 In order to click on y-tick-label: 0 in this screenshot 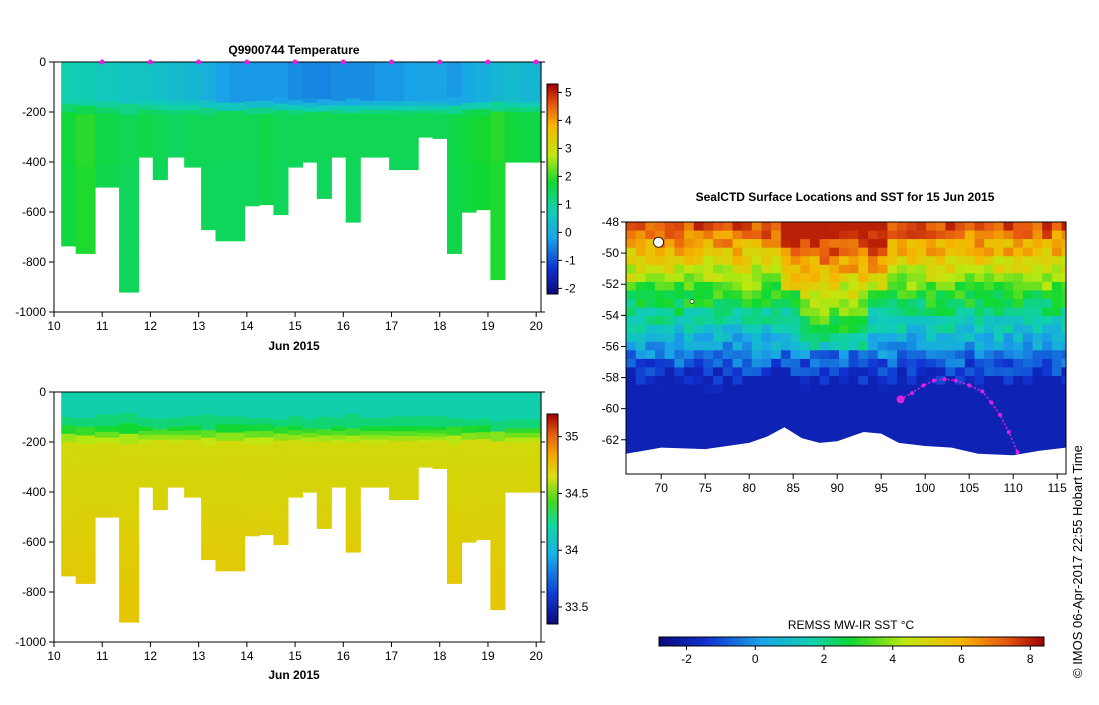, I will do `click(42, 62)`.